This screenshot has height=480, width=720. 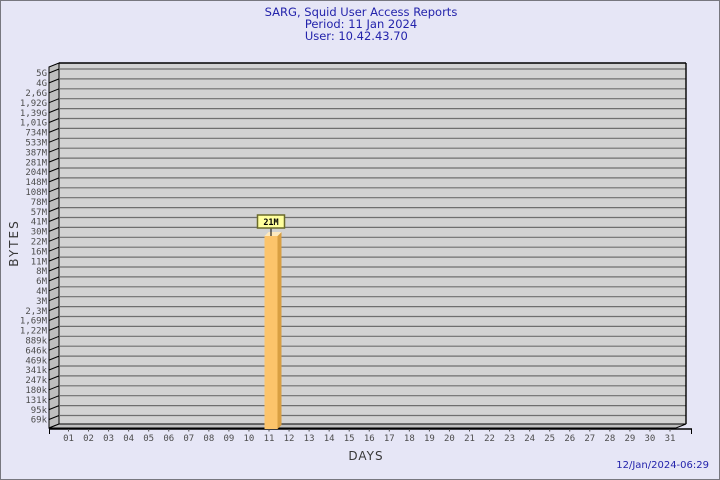 I want to click on x-tick-label: 06, so click(x=168, y=439).